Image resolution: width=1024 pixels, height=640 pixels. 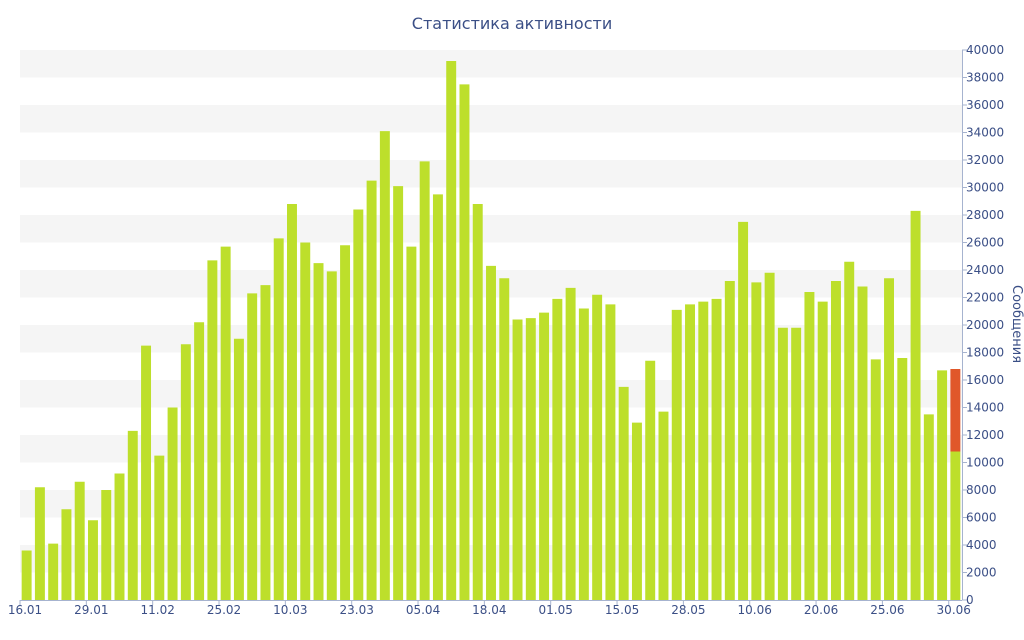 What do you see at coordinates (985, 215) in the screenshot?
I see `y-tick-label: 28000` at bounding box center [985, 215].